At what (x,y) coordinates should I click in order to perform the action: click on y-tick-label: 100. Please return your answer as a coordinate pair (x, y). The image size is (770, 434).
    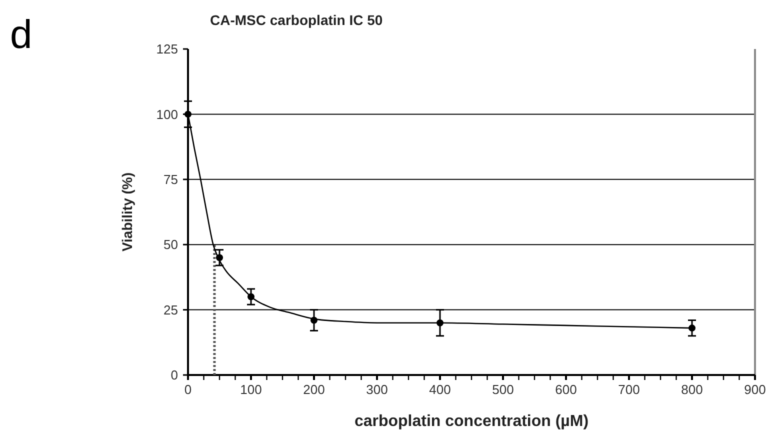
    Looking at the image, I should click on (167, 114).